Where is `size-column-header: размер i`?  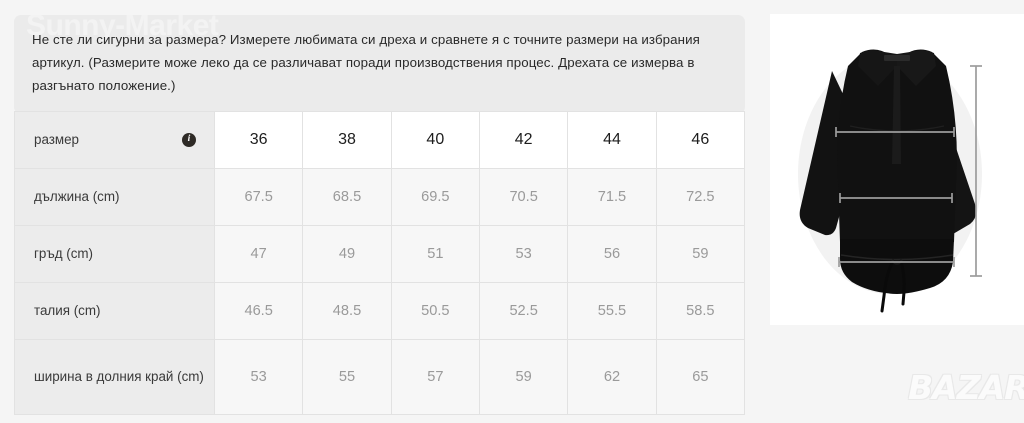
size-column-header: размер i is located at coordinates (114, 140).